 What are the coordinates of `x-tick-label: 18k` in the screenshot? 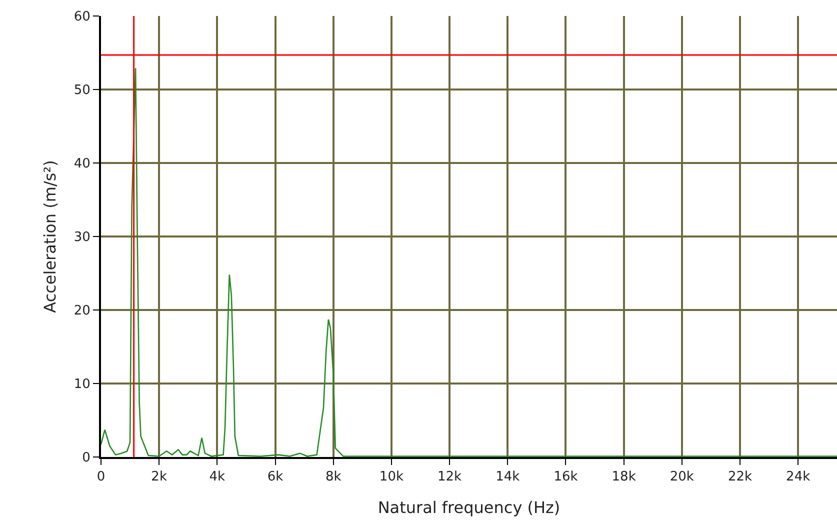 It's located at (624, 477).